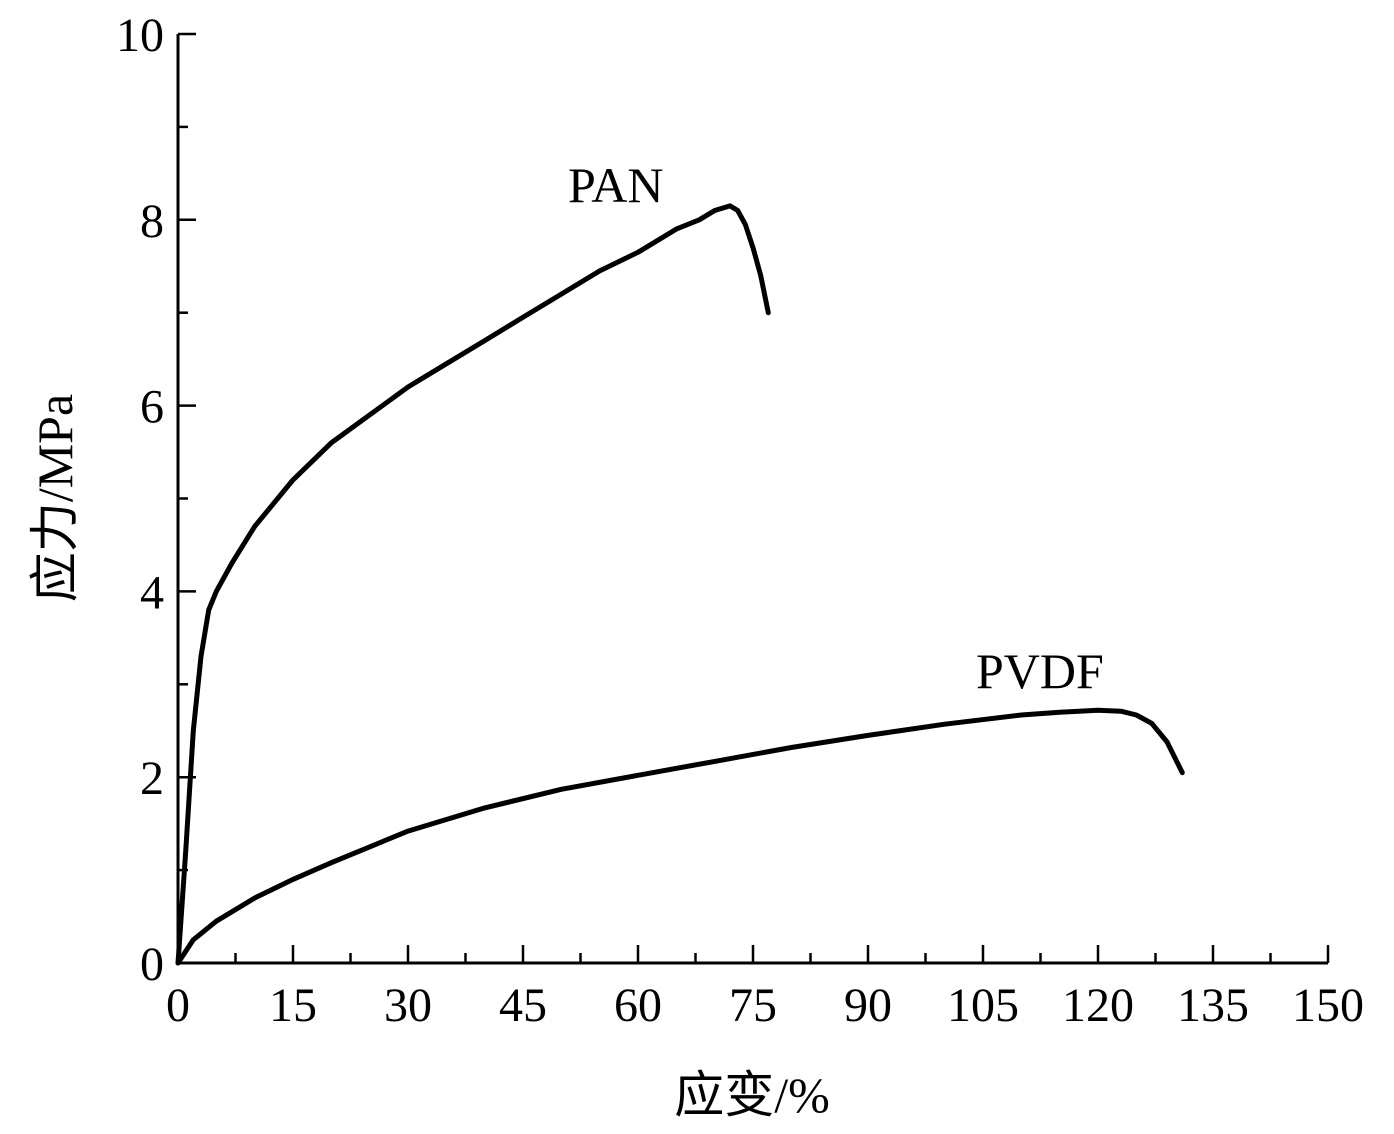 The height and width of the screenshot is (1134, 1394). What do you see at coordinates (753, 1005) in the screenshot?
I see `x-tick-label: 75` at bounding box center [753, 1005].